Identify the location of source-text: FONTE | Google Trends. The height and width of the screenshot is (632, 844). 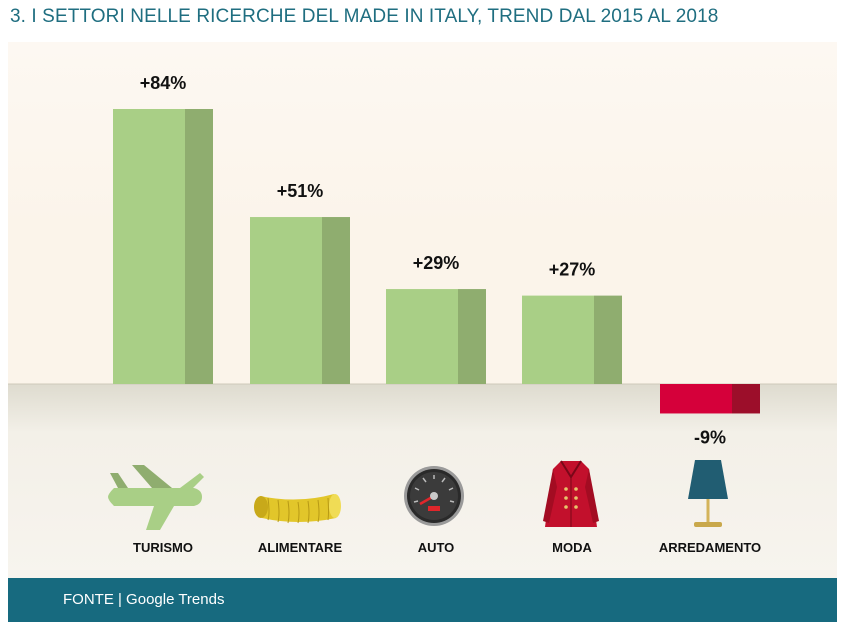
(144, 599).